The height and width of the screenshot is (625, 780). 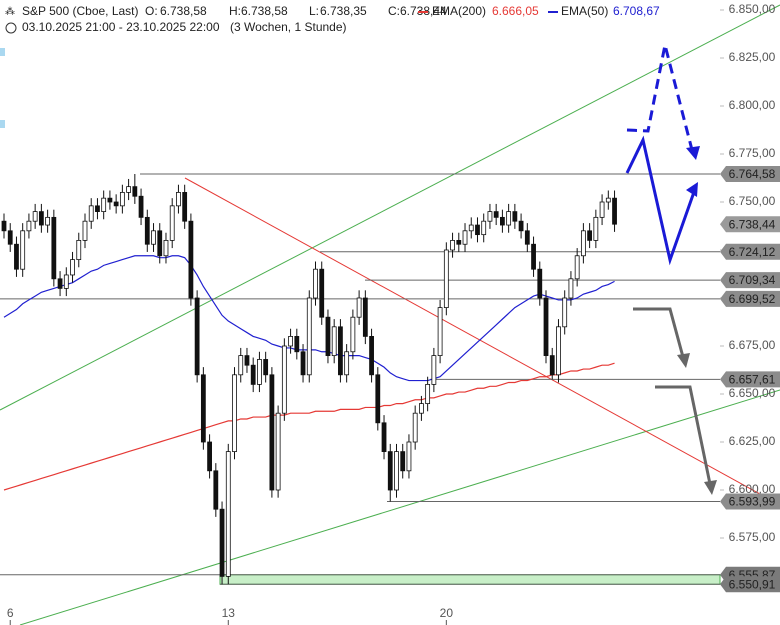 What do you see at coordinates (470, 579) in the screenshot?
I see `support-zone` at bounding box center [470, 579].